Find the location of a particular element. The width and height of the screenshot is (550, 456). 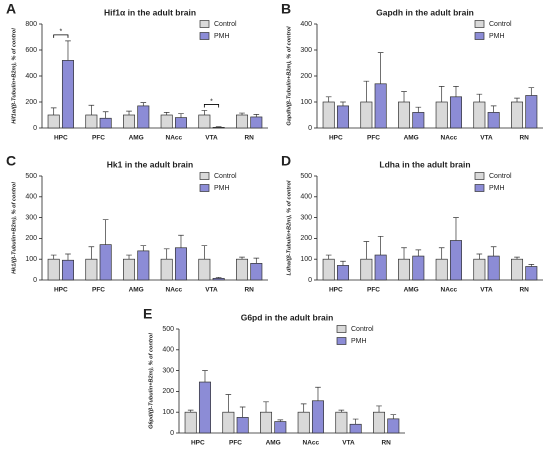

x-tick-label: VTA is located at coordinates (348, 443).